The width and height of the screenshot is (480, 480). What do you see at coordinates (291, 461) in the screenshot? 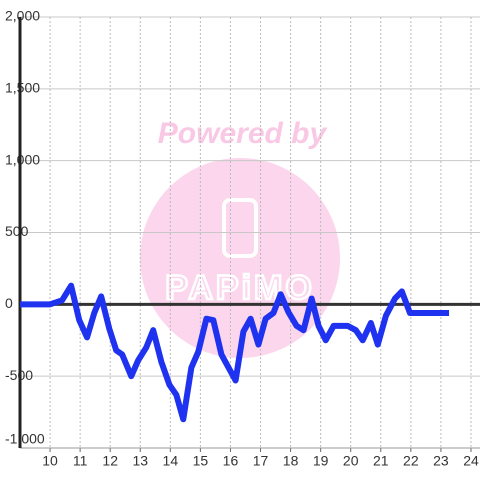
I see `x-tick-label: 18` at bounding box center [291, 461].